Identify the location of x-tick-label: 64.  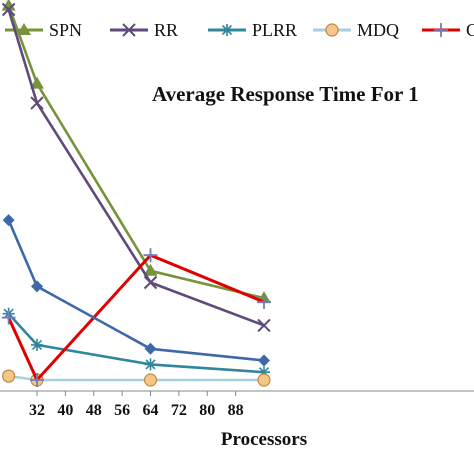
(151, 410).